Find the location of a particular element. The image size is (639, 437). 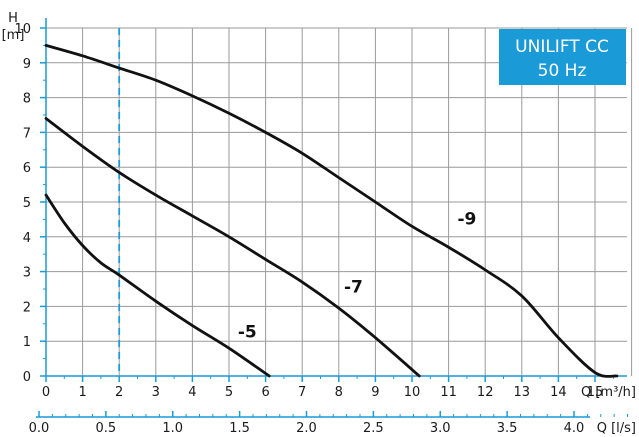

secondary-x-tick-label: 1.5 is located at coordinates (239, 428).